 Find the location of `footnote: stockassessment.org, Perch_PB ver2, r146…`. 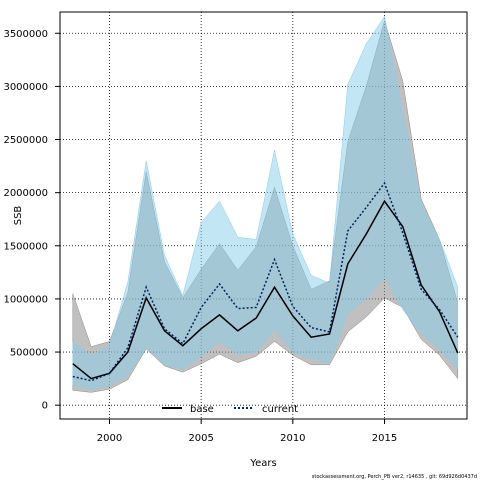

footnote: stockassessment.org, Perch_PB ver2, r146… is located at coordinates (394, 477).